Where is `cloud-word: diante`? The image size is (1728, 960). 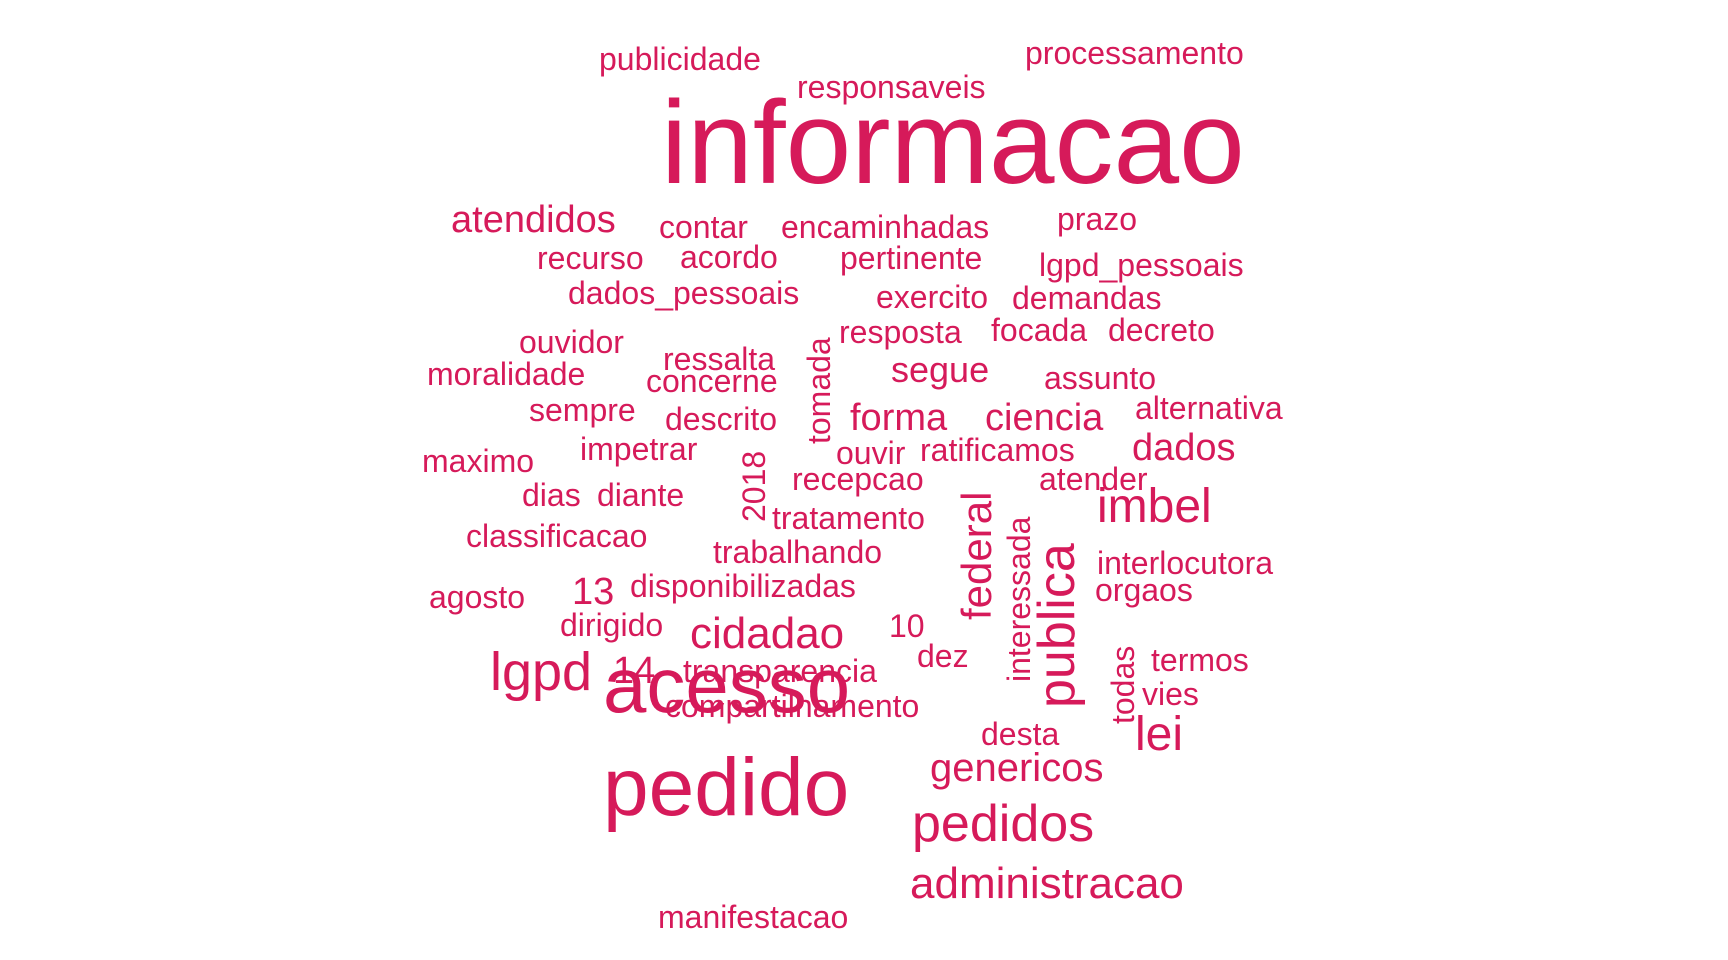
cloud-word: diante is located at coordinates (640, 495).